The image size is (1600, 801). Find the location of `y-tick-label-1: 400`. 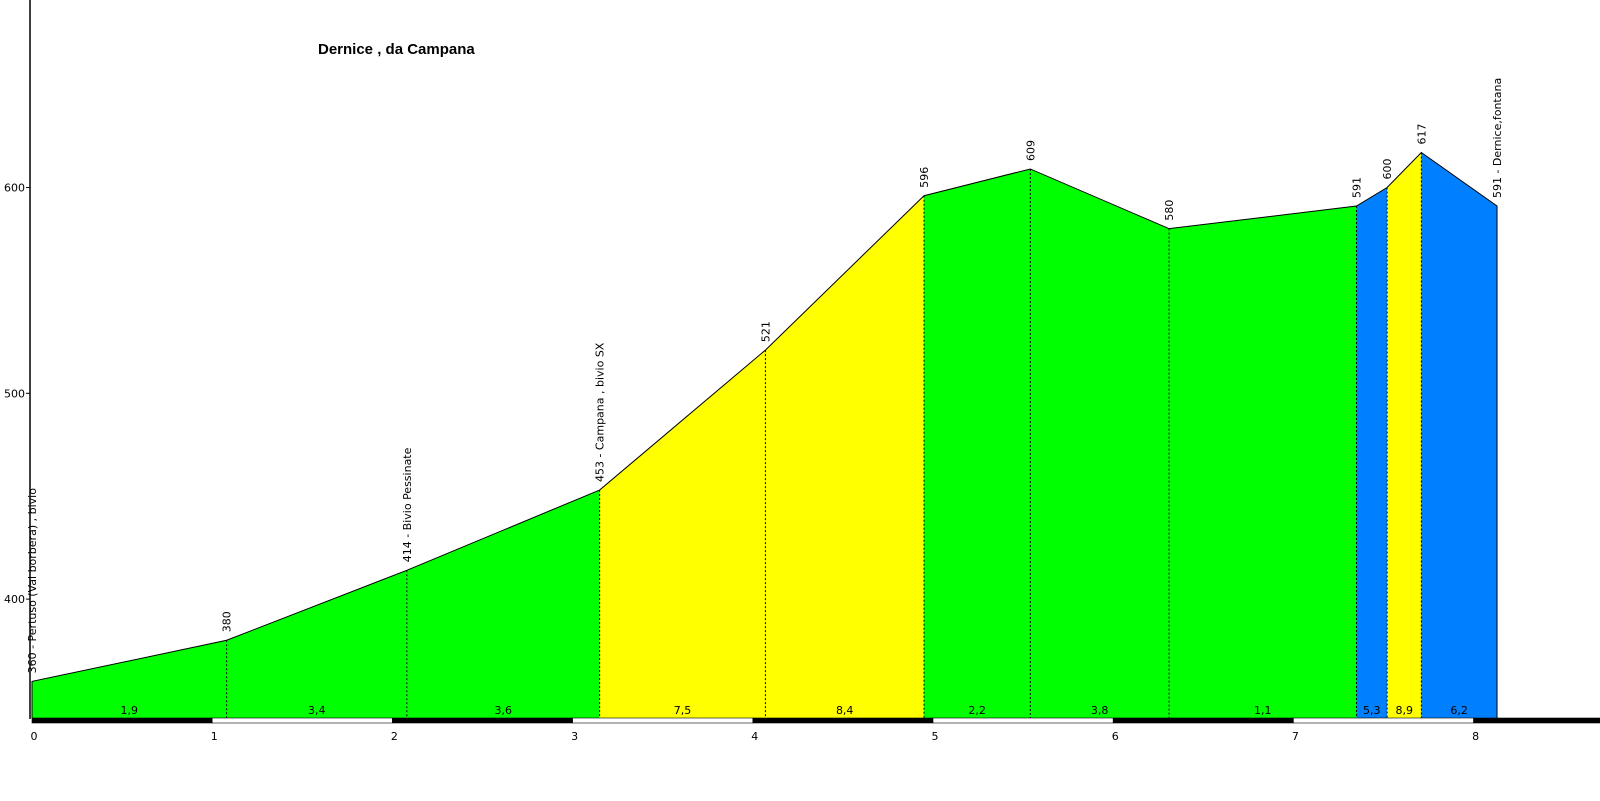

y-tick-label-1: 400 is located at coordinates (14, 599).